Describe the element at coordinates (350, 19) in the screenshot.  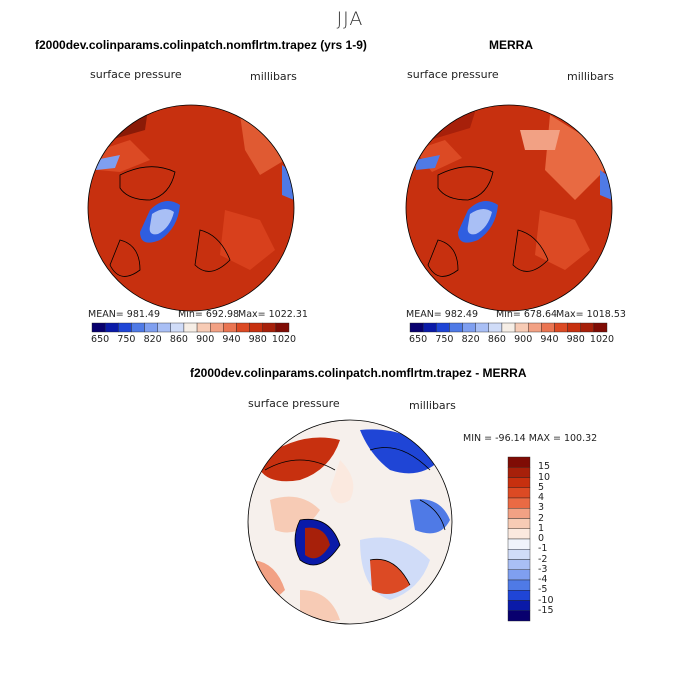
I see `season-title: JJA` at that location.